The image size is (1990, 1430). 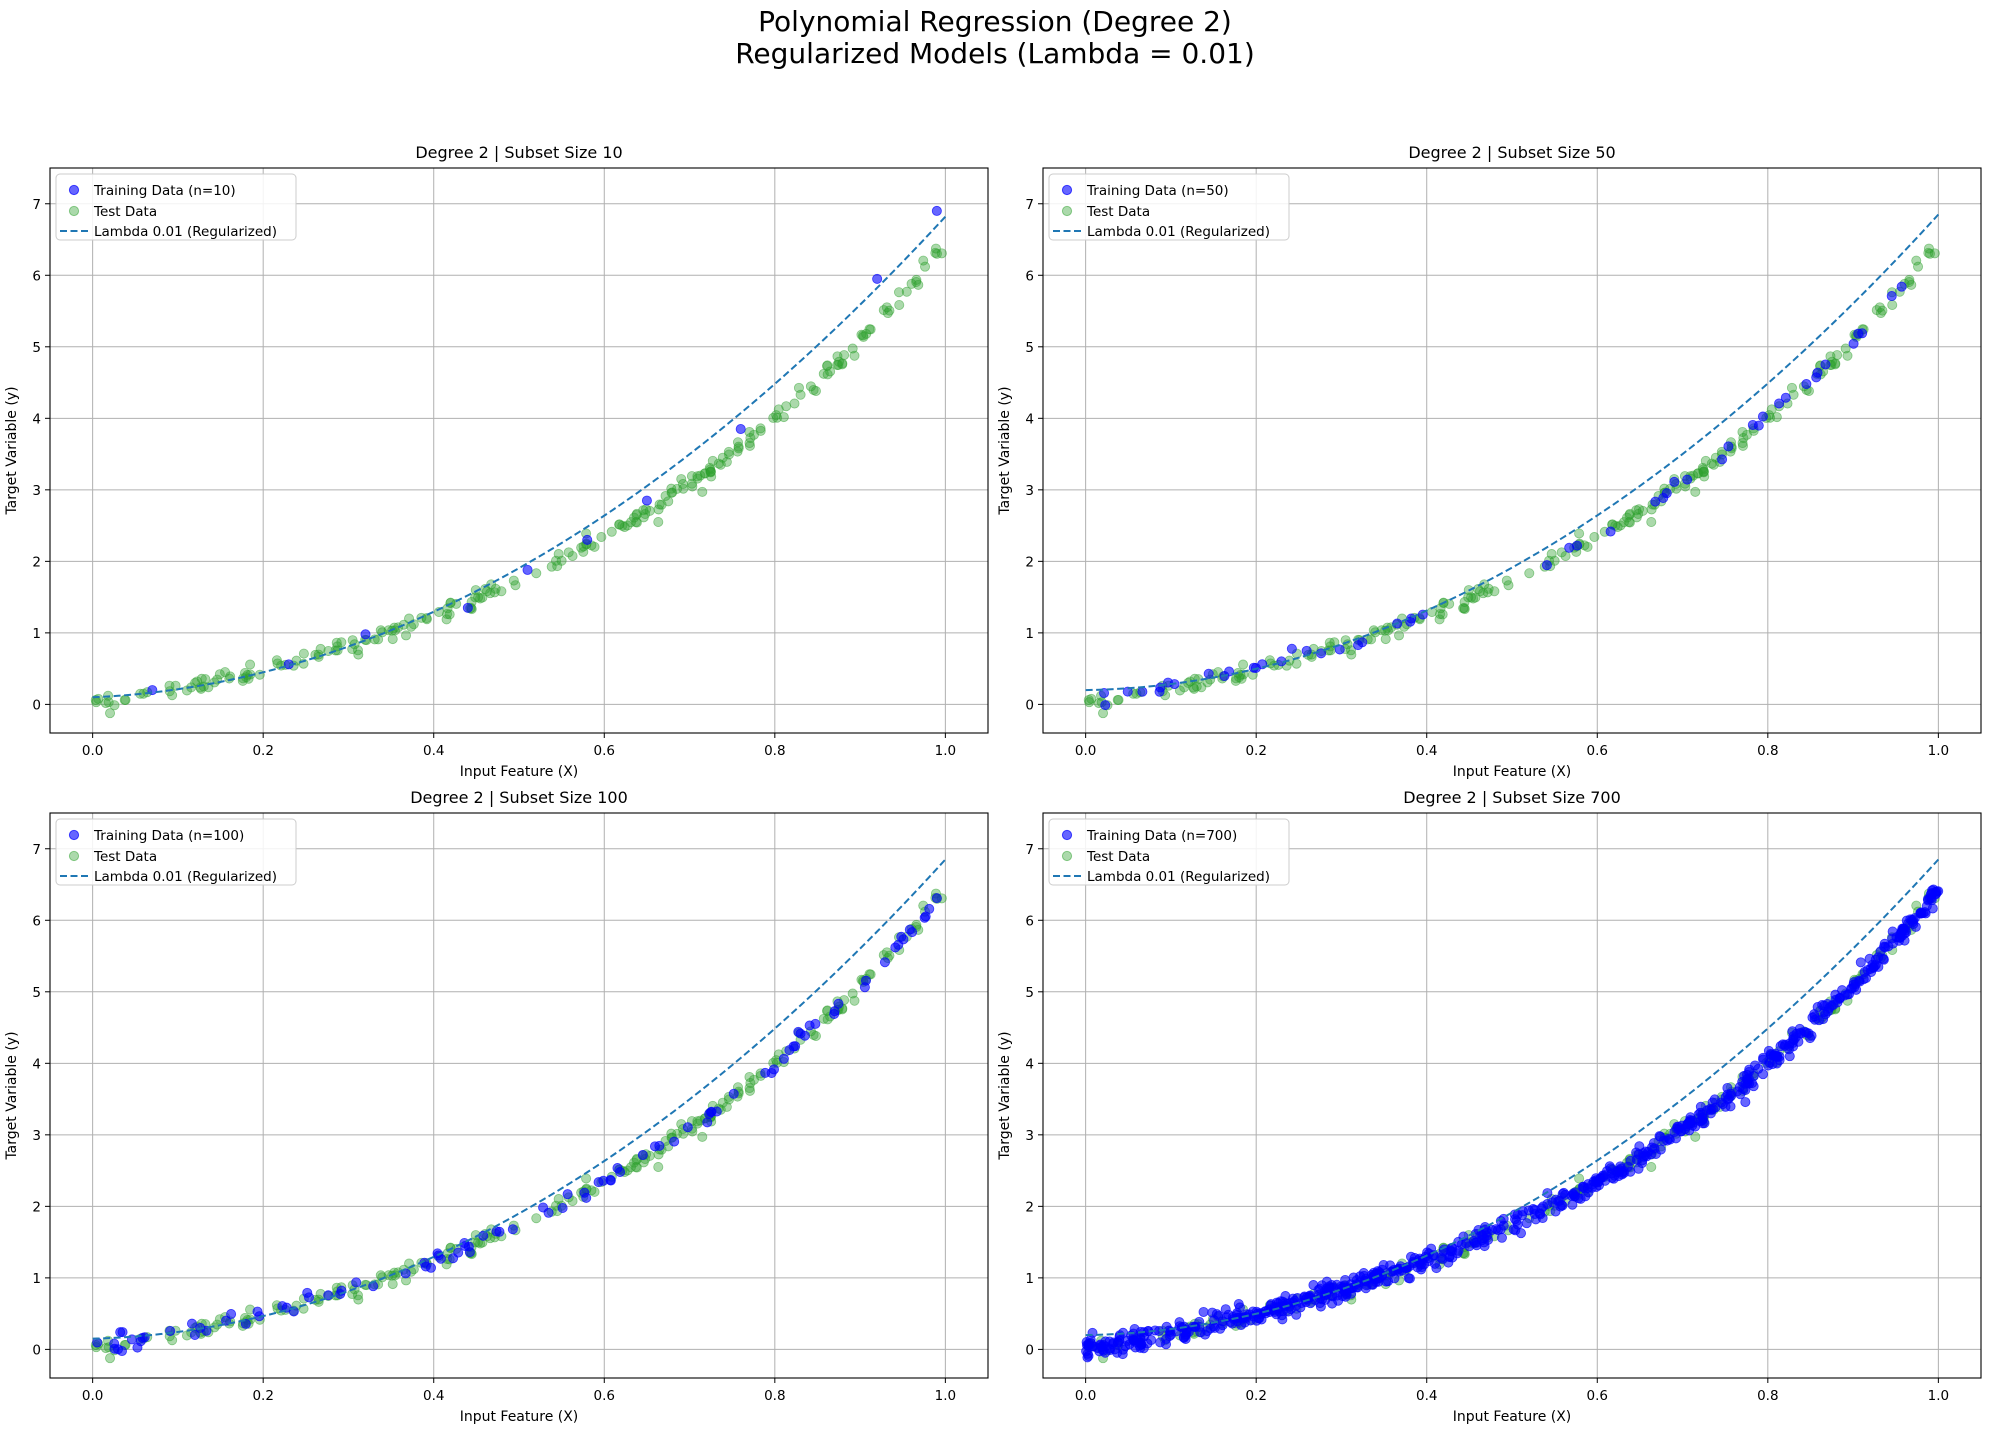 I want to click on training-data-points, so click(x=544, y=450).